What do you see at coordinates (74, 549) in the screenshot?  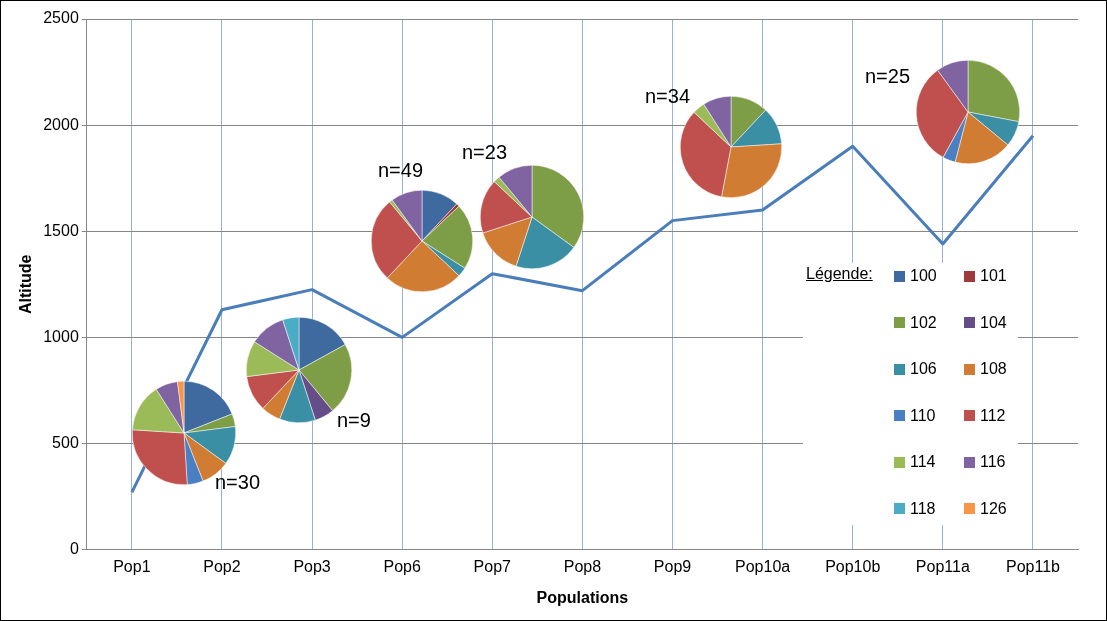 I see `y-tick-label: 0` at bounding box center [74, 549].